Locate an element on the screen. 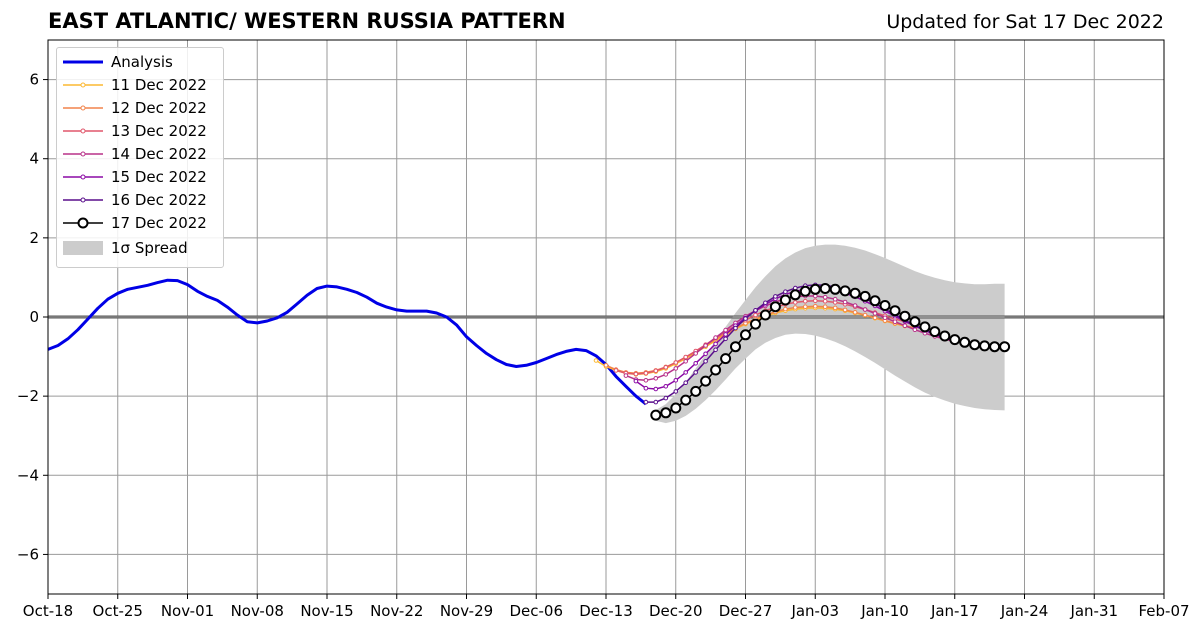  legend-item-spread: 1σ Spread is located at coordinates (140, 248).